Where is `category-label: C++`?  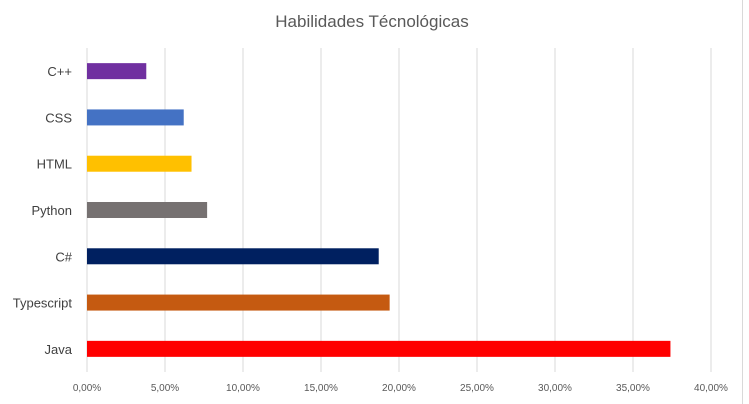
category-label: C++ is located at coordinates (59, 71).